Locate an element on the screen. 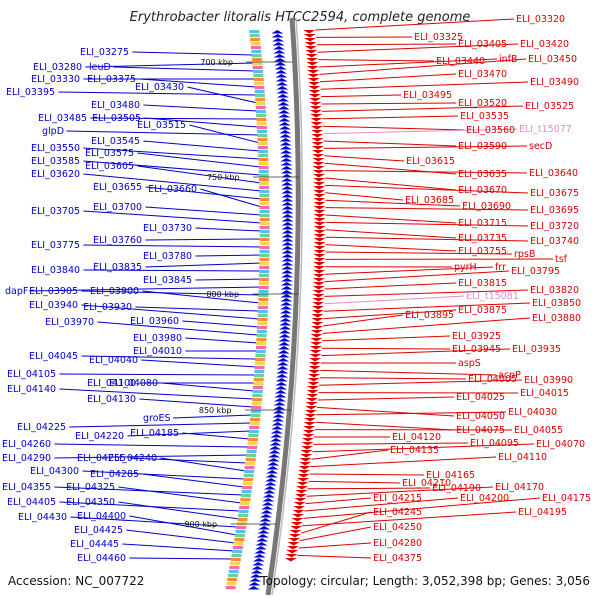 The height and width of the screenshot is (600, 600). gene-label-left: ELI_04350 is located at coordinates (90, 502).